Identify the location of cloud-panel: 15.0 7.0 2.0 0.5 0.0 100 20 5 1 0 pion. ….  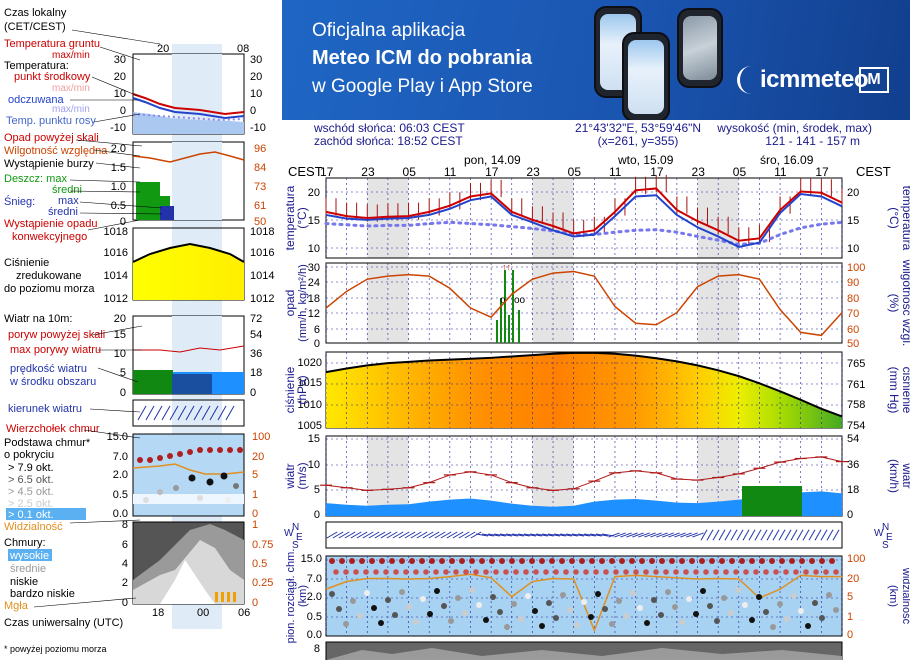
(597, 596).